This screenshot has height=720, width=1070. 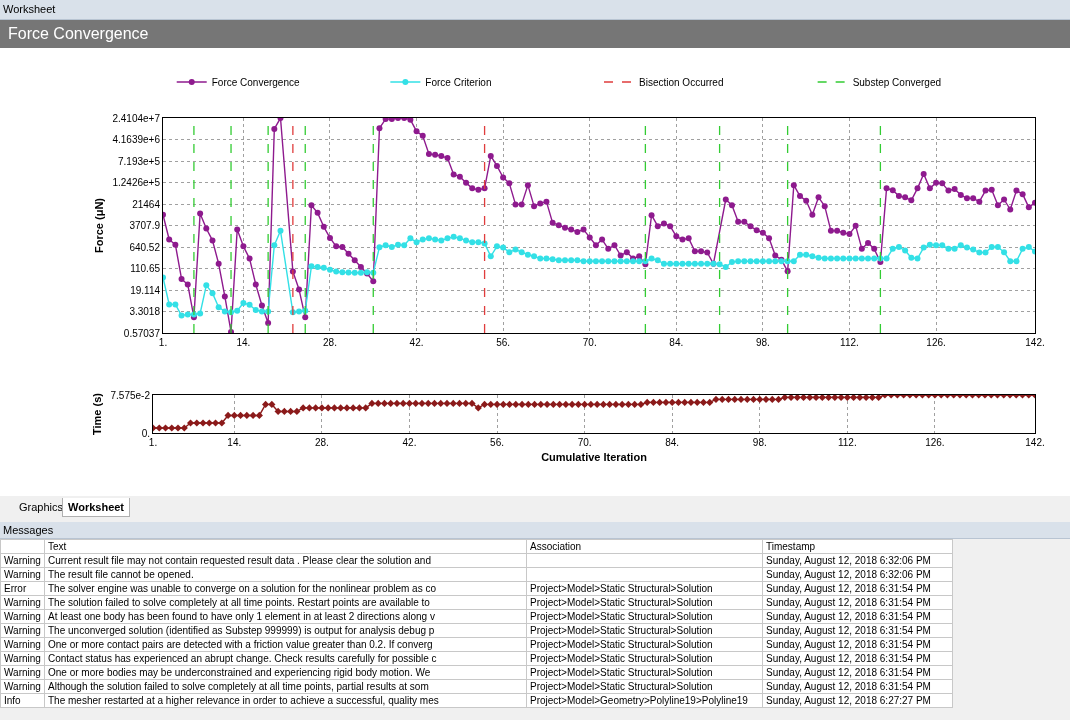 What do you see at coordinates (285, 630) in the screenshot?
I see `text: The unconverged solution (identified as Substep 999999) is output for analysis debug p` at bounding box center [285, 630].